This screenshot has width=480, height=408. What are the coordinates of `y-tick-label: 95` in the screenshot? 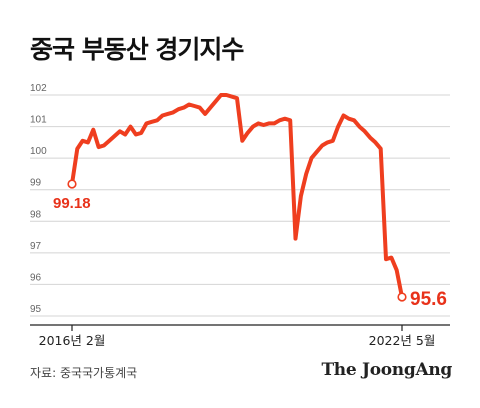 It's located at (36, 309).